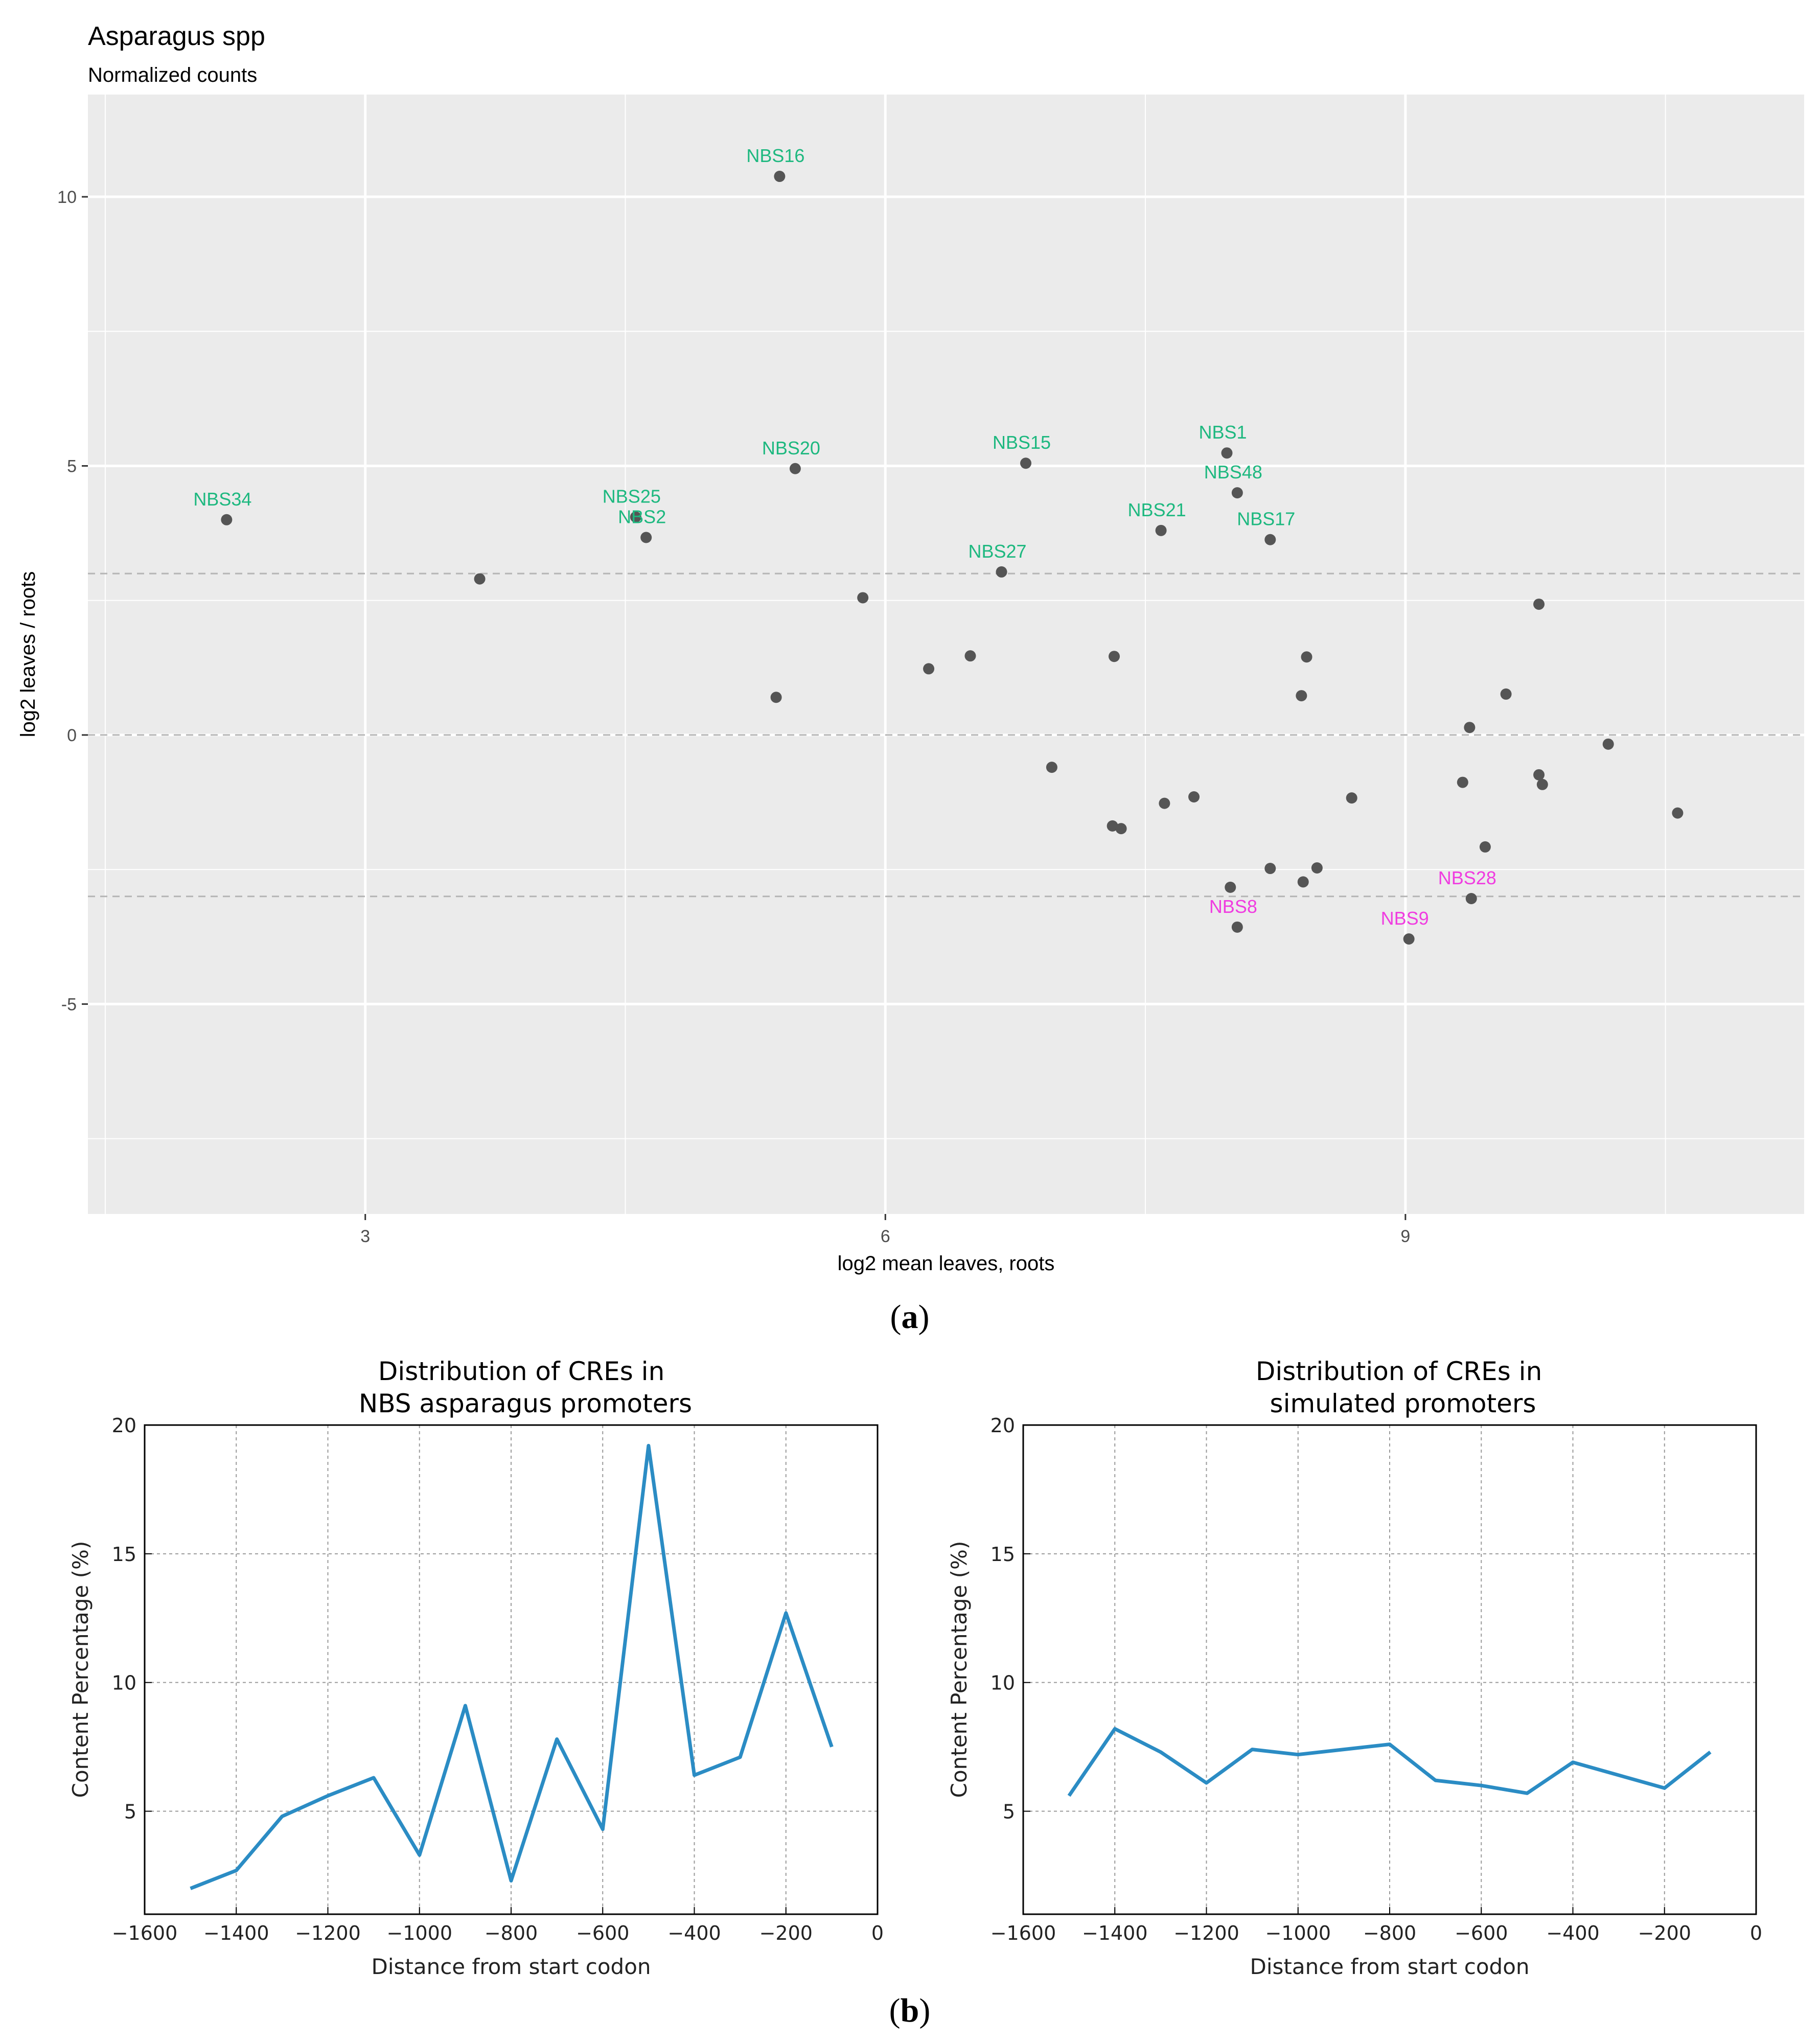 This screenshot has width=1820, height=2042. Describe the element at coordinates (1233, 907) in the screenshot. I see `point-label-nbs8: NBS8` at that location.